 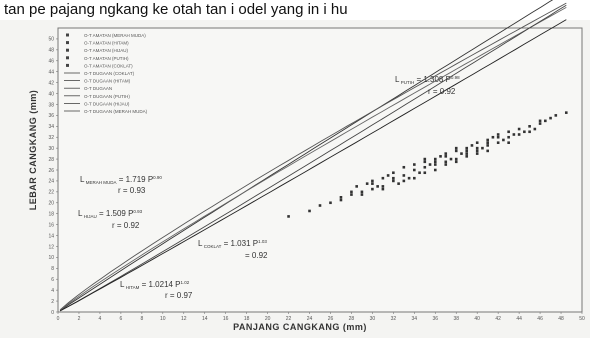 I want to click on x-axis-title: PANJANG CANGKANG (mm), so click(x=300, y=327).